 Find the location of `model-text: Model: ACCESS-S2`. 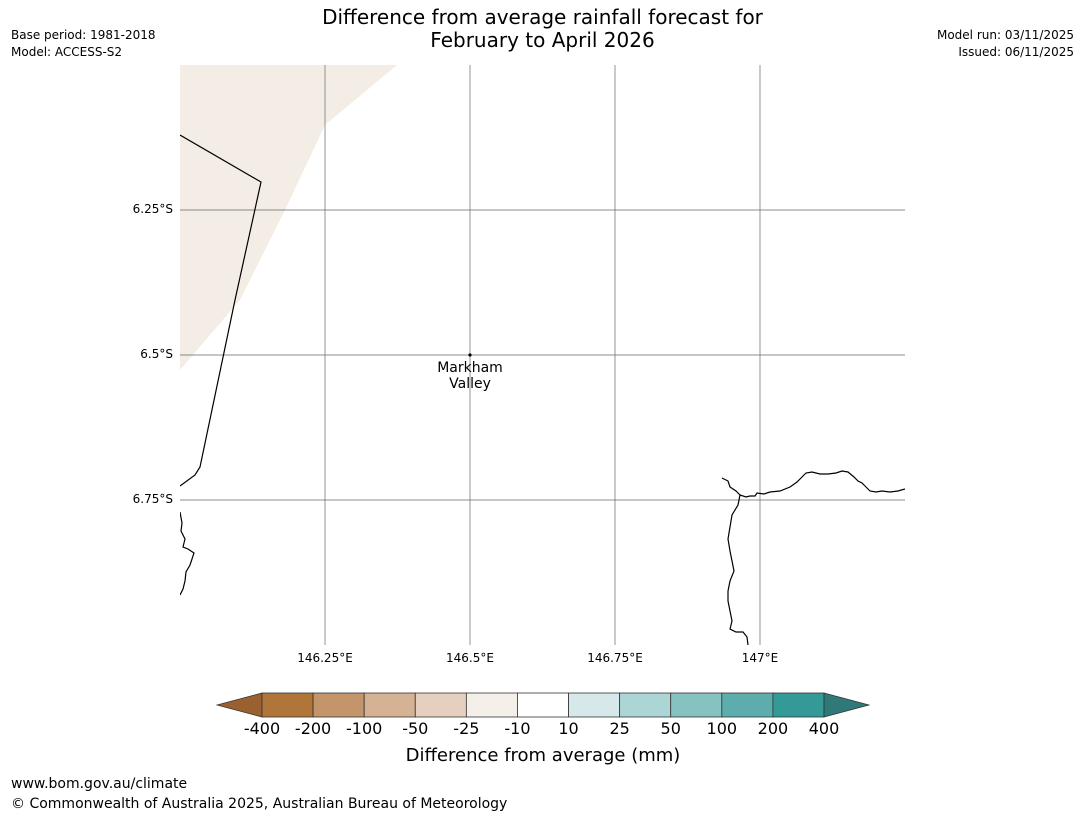

model-text: Model: ACCESS-S2 is located at coordinates (67, 52).